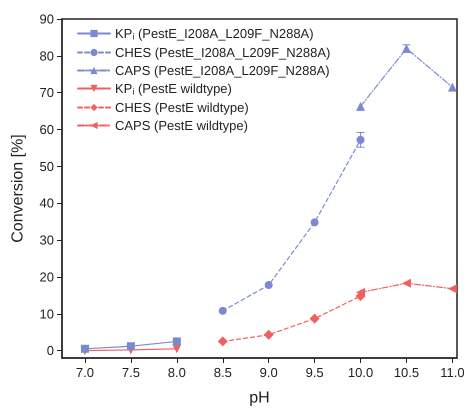 The width and height of the screenshot is (473, 411). Describe the element at coordinates (85, 372) in the screenshot. I see `x-tick-label: 7.0` at that location.